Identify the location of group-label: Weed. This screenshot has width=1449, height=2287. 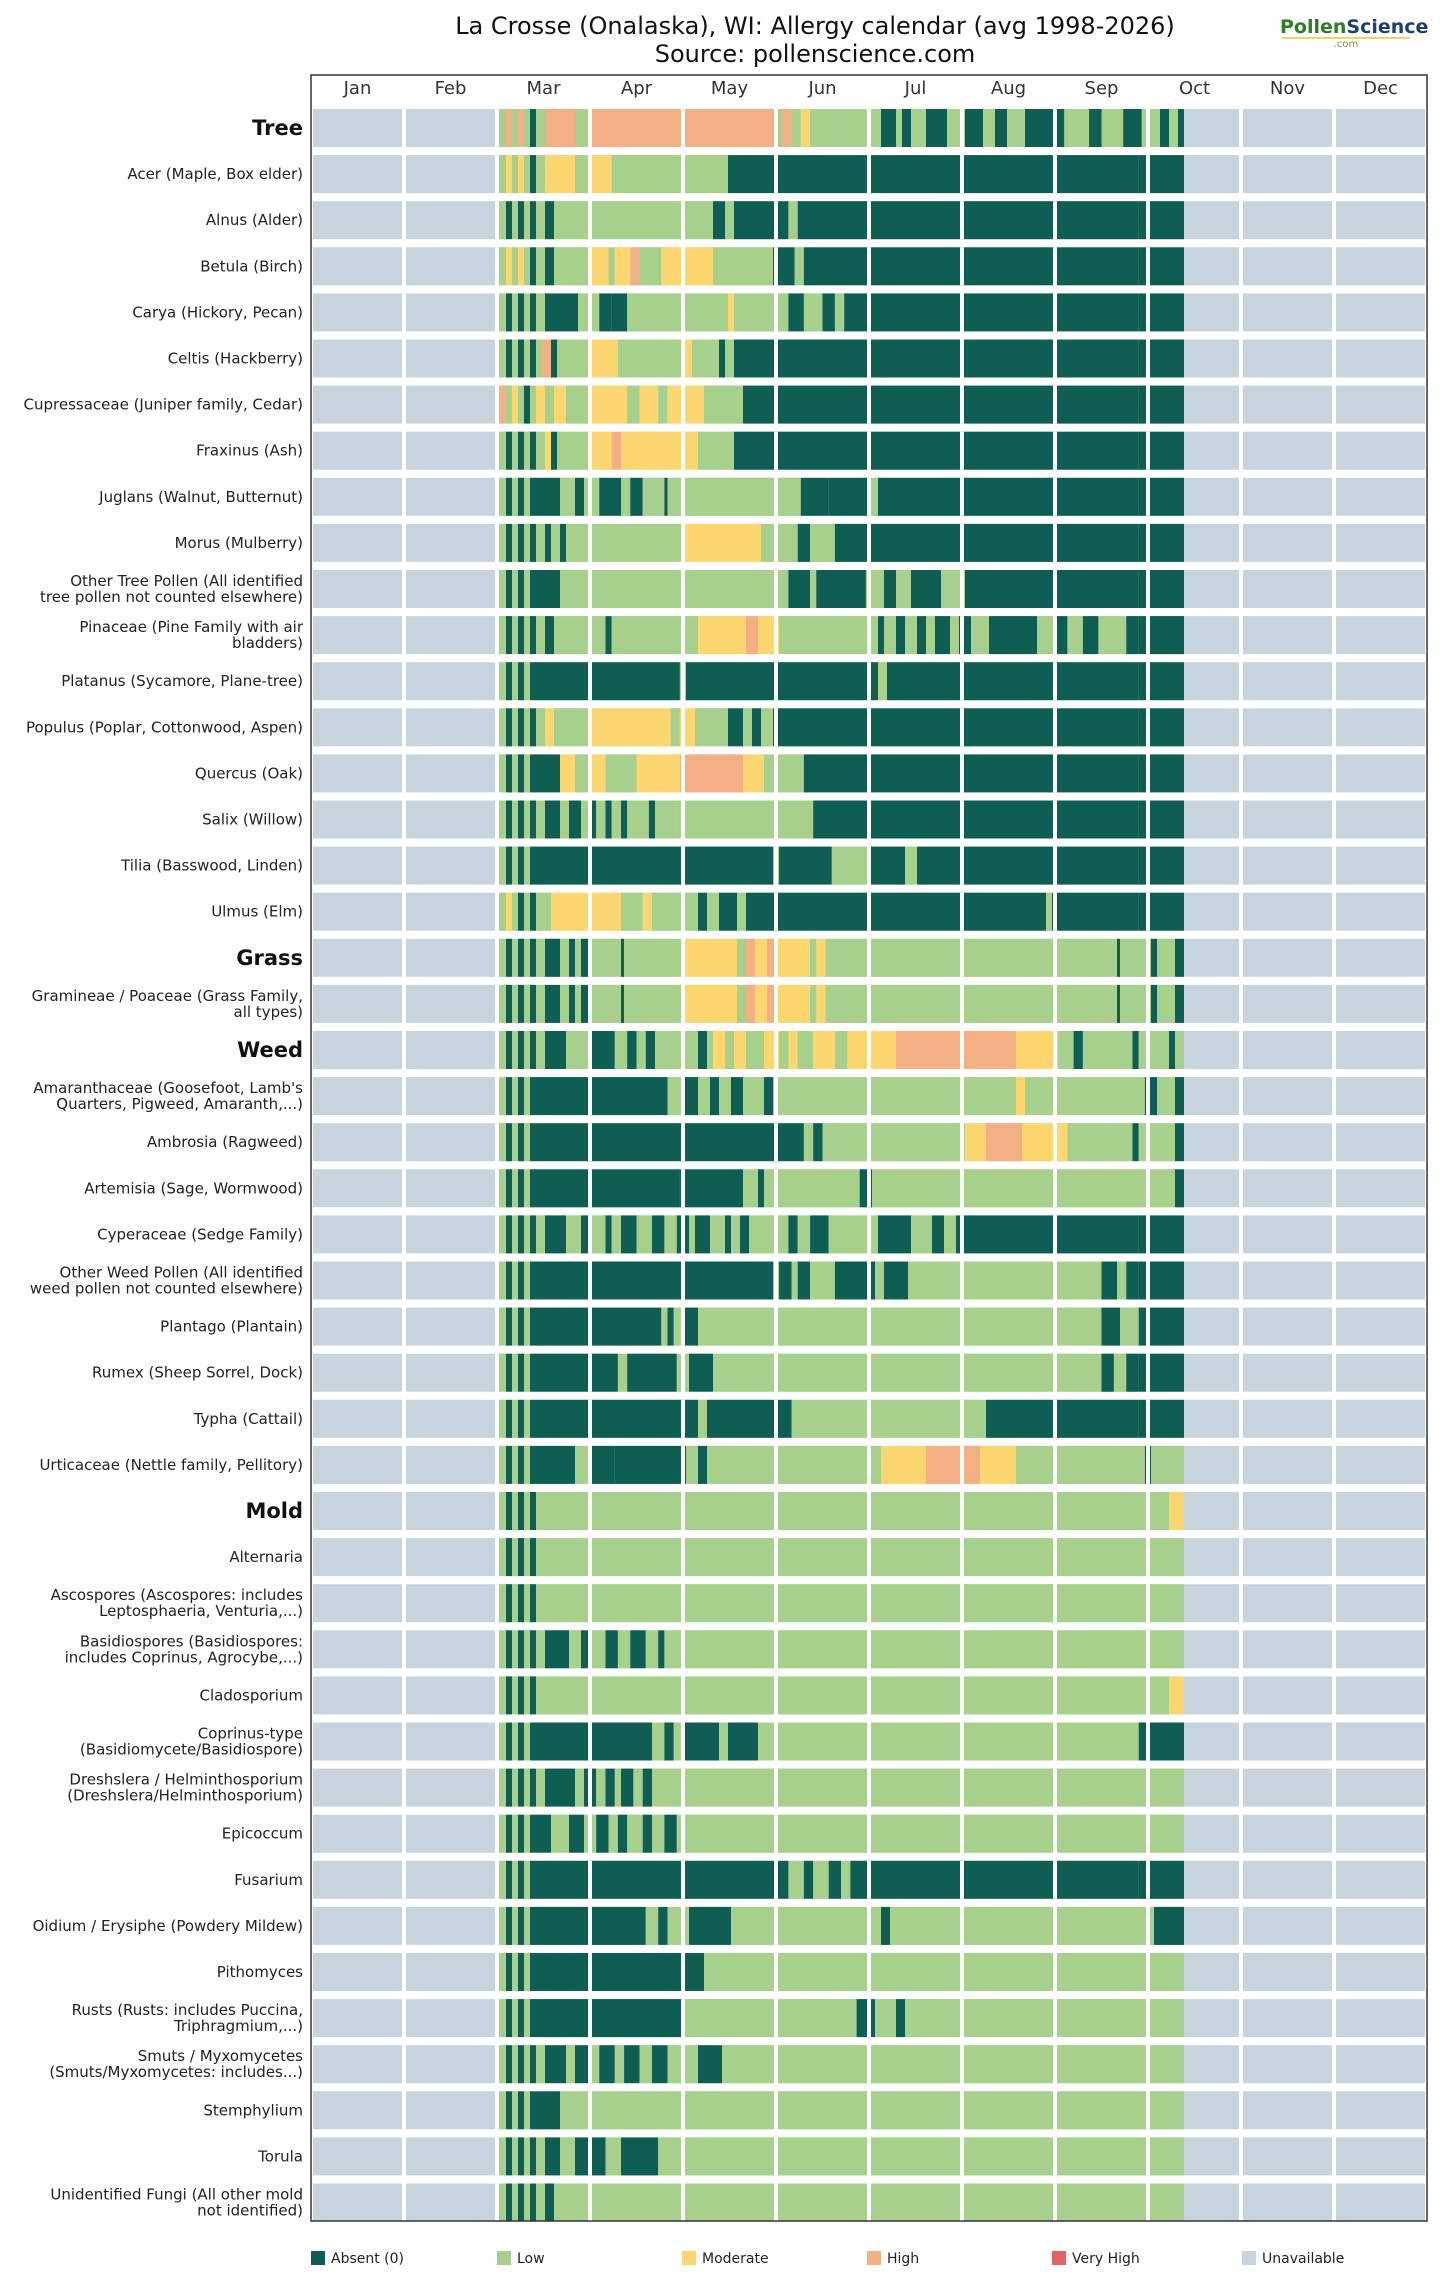
(270, 1050).